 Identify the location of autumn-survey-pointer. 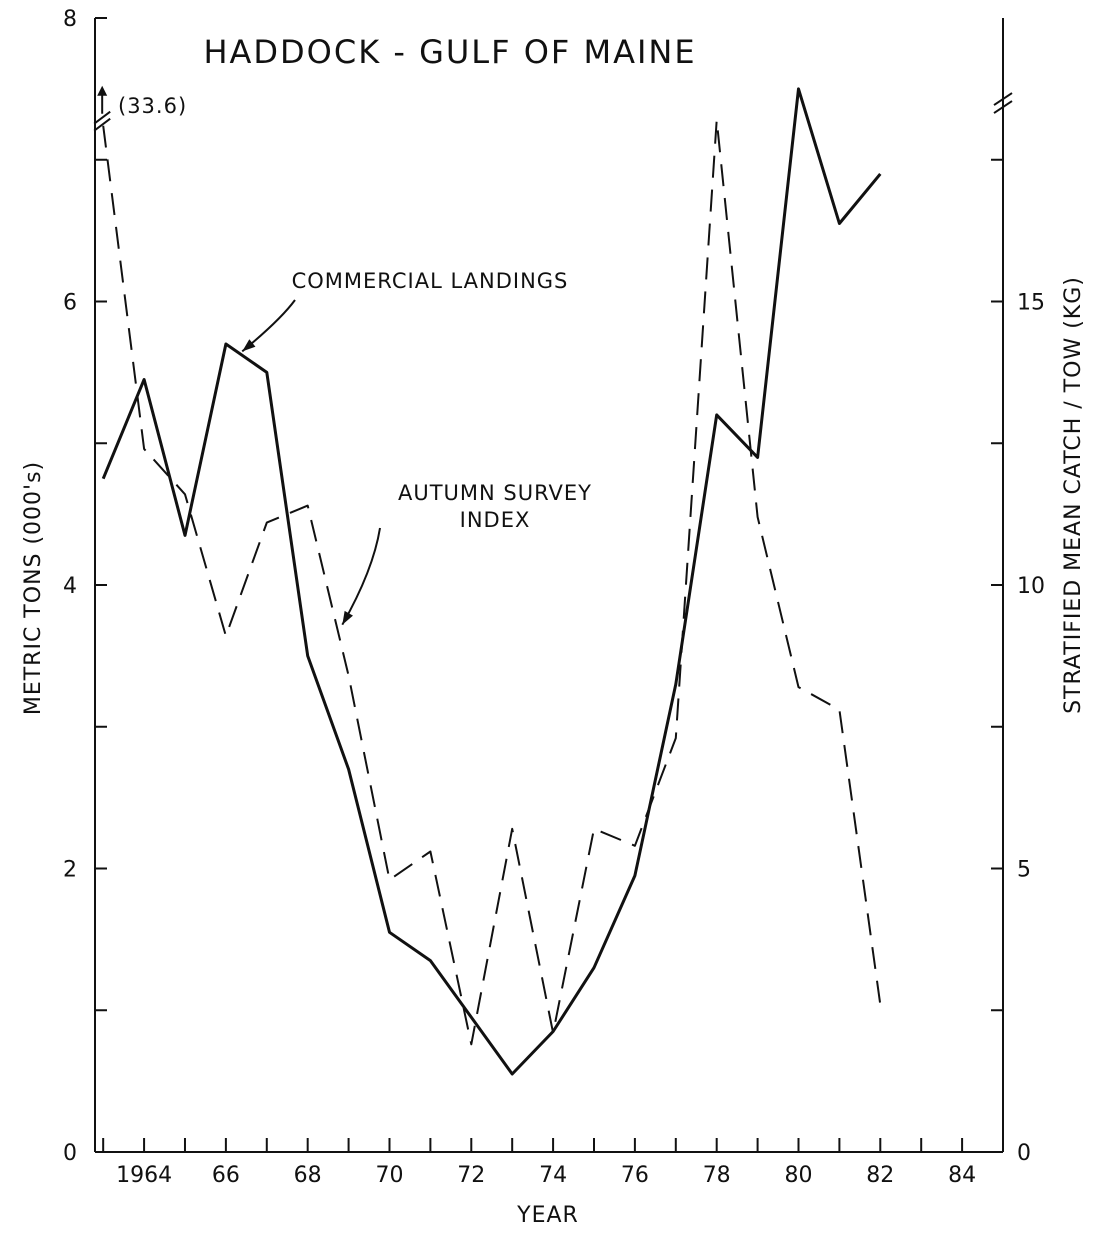
(361, 576).